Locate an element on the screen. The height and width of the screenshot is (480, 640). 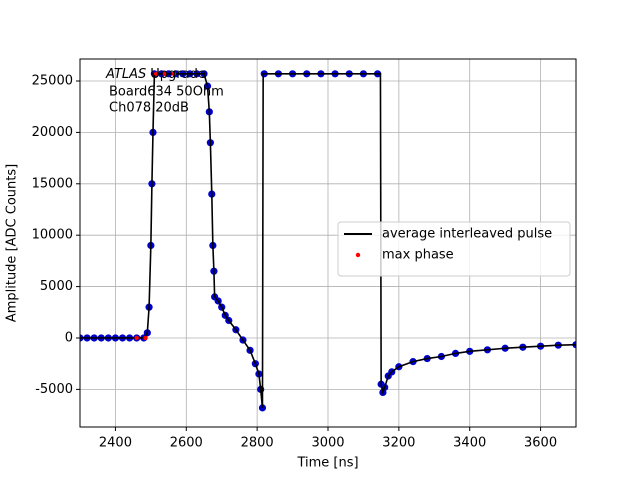
annotation: ATLAS Upgrade is located at coordinates (155, 74).